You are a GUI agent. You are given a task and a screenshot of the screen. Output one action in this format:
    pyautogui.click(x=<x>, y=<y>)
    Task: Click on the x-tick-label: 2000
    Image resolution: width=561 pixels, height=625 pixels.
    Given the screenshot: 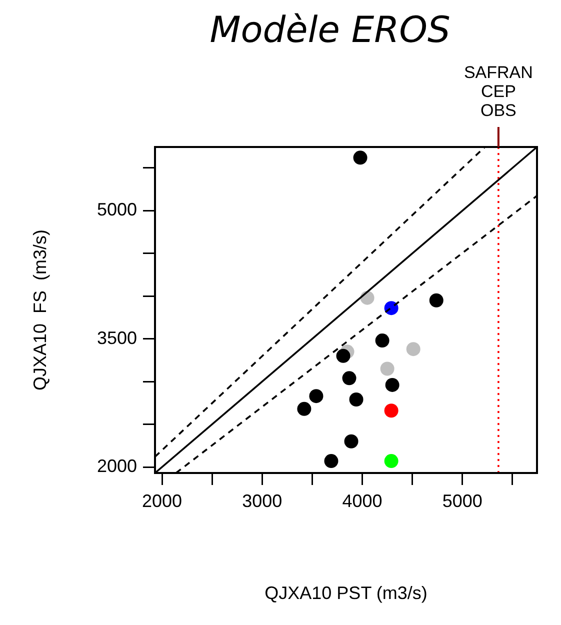 What is the action you would take?
    pyautogui.click(x=162, y=500)
    